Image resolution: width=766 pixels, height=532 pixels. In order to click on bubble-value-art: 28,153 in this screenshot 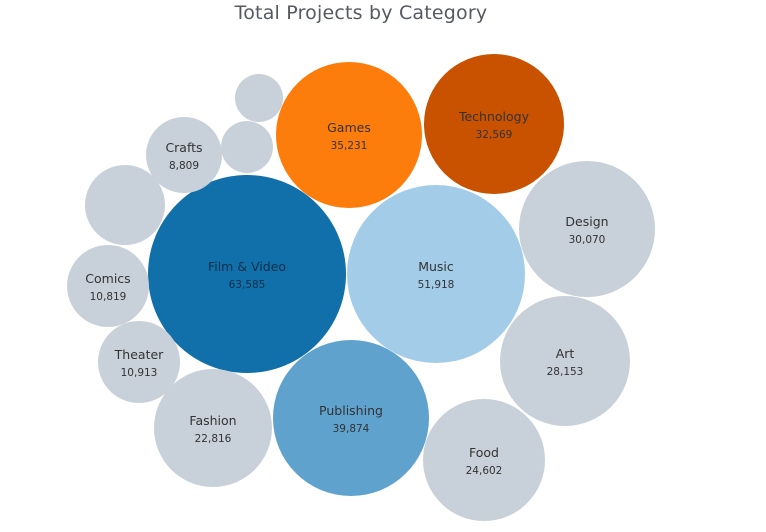, I will do `click(565, 372)`.